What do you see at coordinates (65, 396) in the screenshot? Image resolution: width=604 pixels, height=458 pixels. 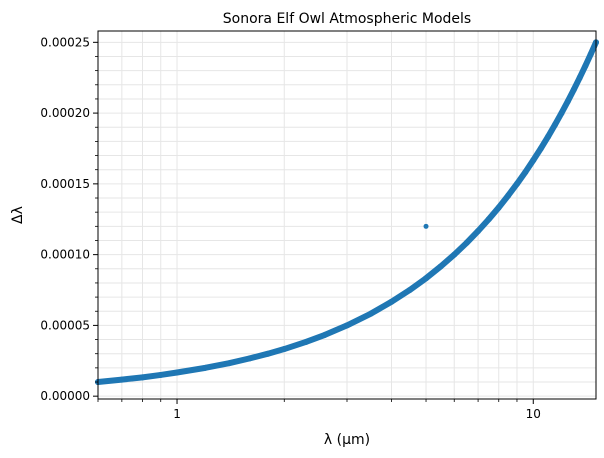 I see `y-tick-label: 0.00000` at bounding box center [65, 396].